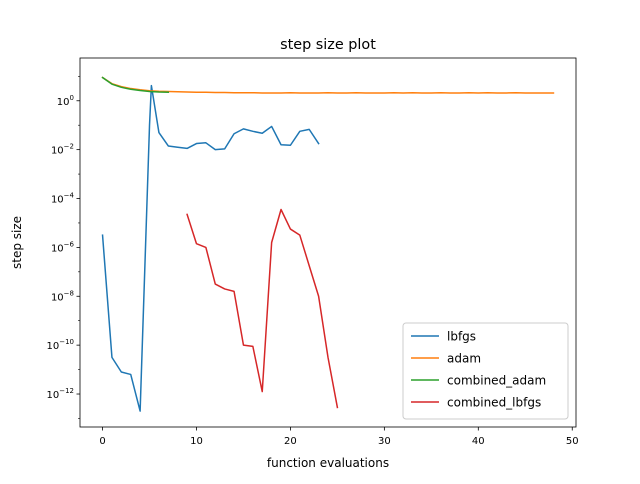 The width and height of the screenshot is (640, 484). What do you see at coordinates (478, 441) in the screenshot?
I see `x-tick-label: 40` at bounding box center [478, 441].